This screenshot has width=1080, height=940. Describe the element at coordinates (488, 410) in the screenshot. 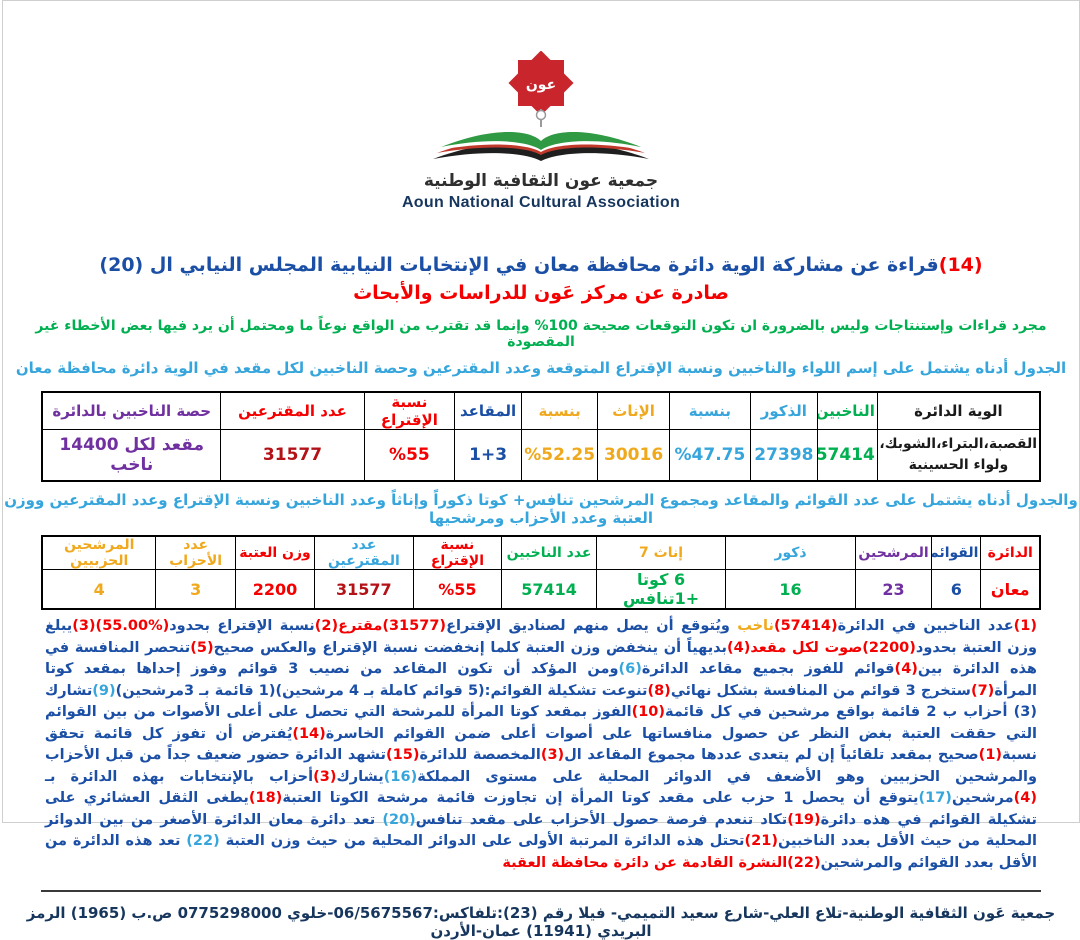

I see `table-header-cell: المقاعد` at that location.